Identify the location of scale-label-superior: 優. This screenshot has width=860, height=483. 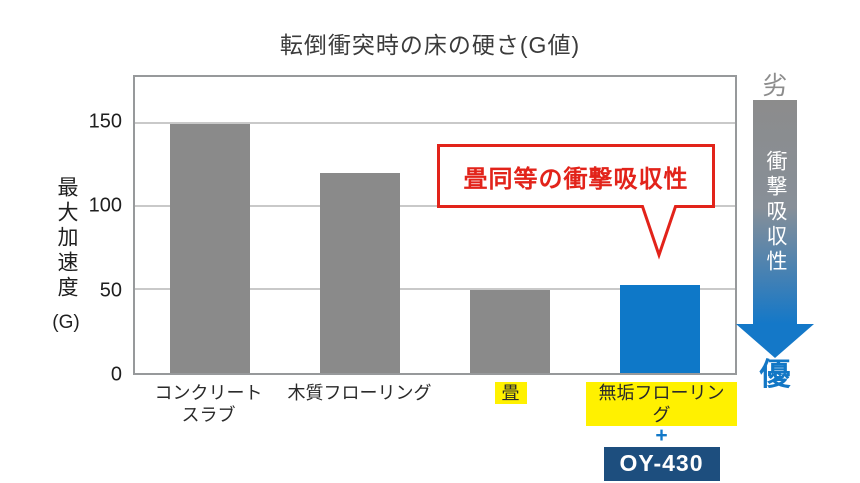
(775, 374).